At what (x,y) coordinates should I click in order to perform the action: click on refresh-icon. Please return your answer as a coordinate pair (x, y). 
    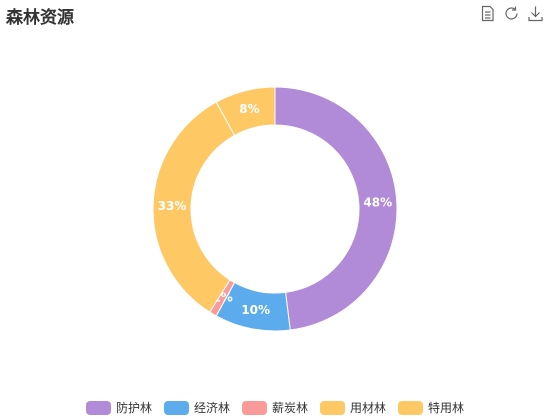
    Looking at the image, I should click on (511, 13).